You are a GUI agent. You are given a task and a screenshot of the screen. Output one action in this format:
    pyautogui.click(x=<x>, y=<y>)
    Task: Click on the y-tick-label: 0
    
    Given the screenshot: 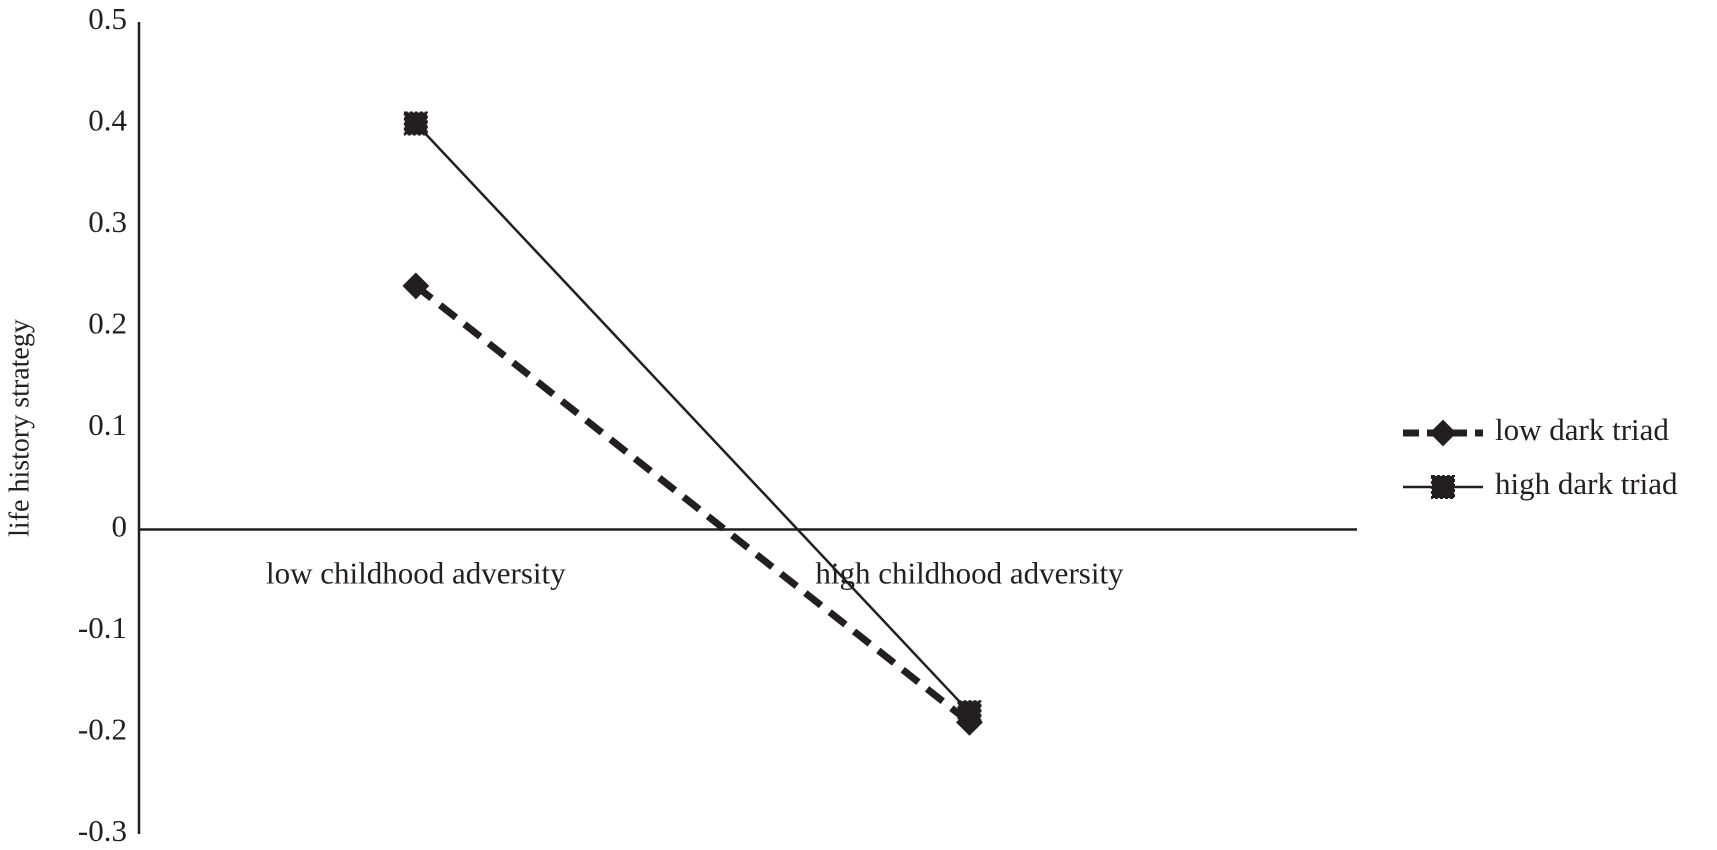 What is the action you would take?
    pyautogui.click(x=120, y=526)
    